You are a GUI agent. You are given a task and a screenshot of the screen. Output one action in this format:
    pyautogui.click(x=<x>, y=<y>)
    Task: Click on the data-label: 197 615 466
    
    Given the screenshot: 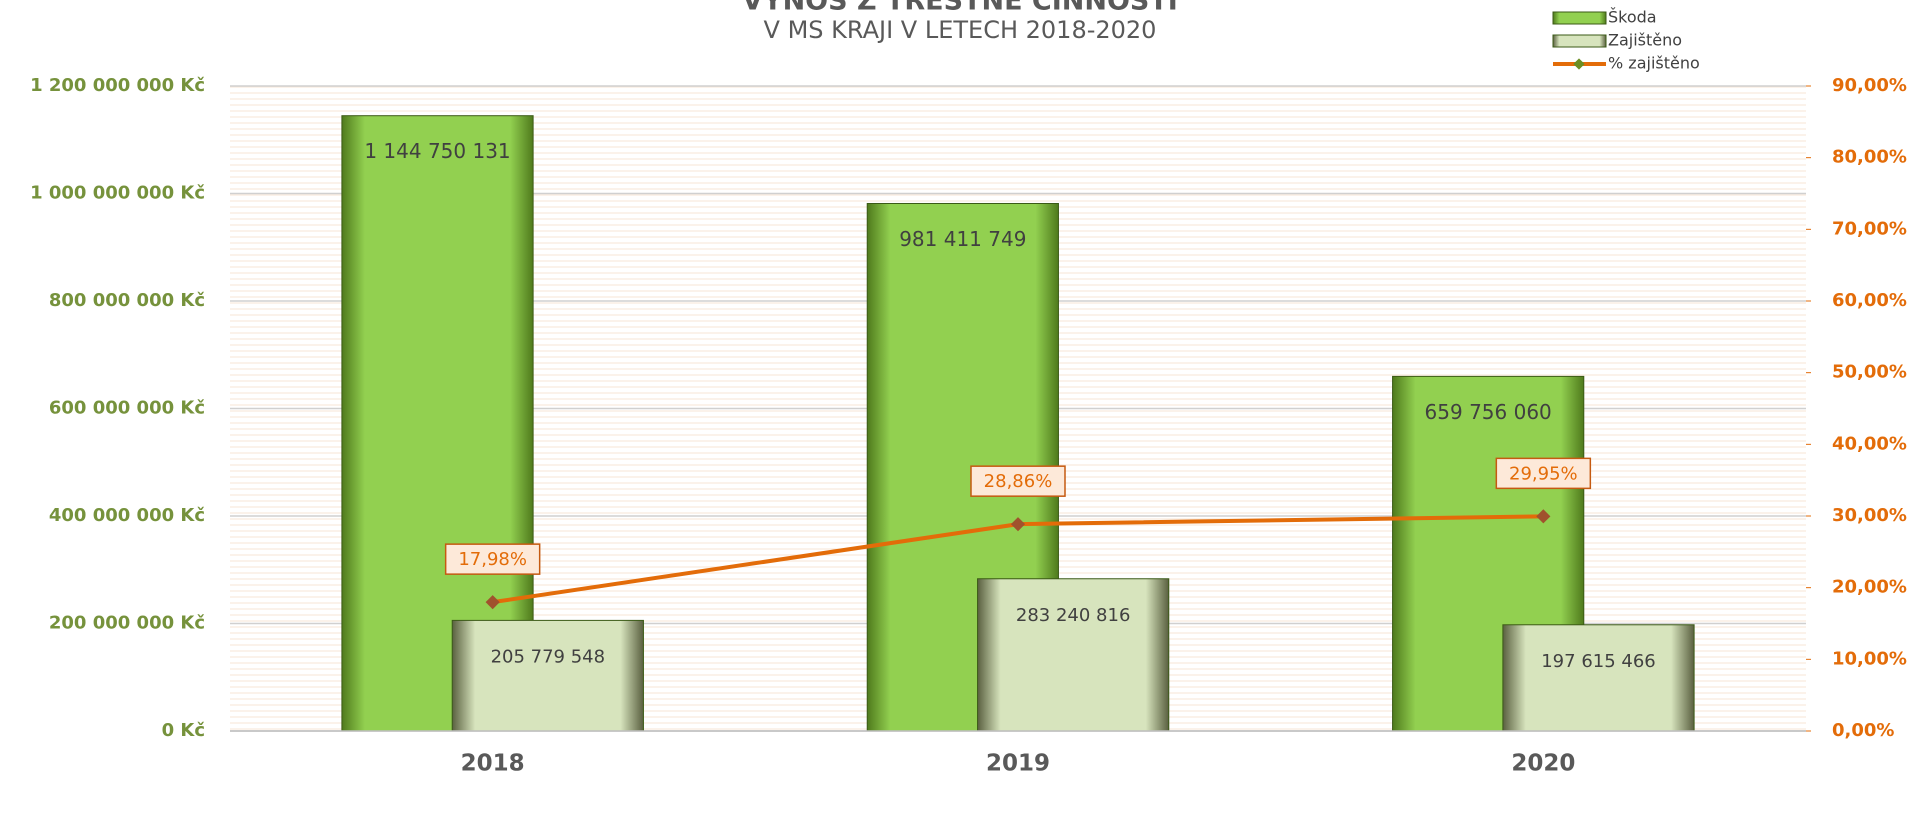 What is the action you would take?
    pyautogui.click(x=1598, y=661)
    